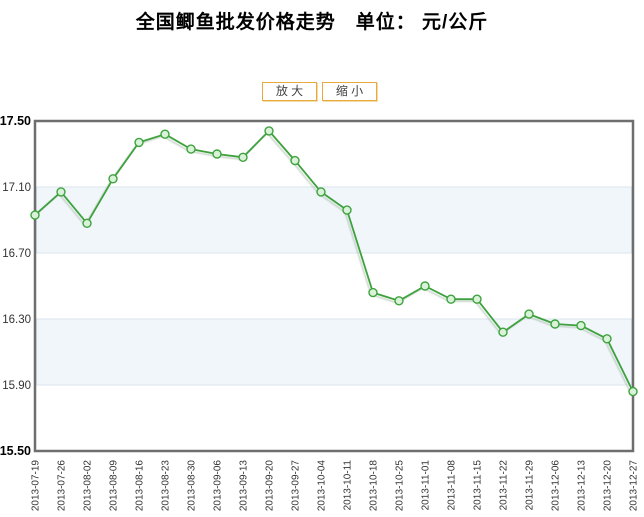 This screenshot has width=644, height=517. What do you see at coordinates (582, 486) in the screenshot?
I see `x-tick-label: 2013-12-13` at bounding box center [582, 486].